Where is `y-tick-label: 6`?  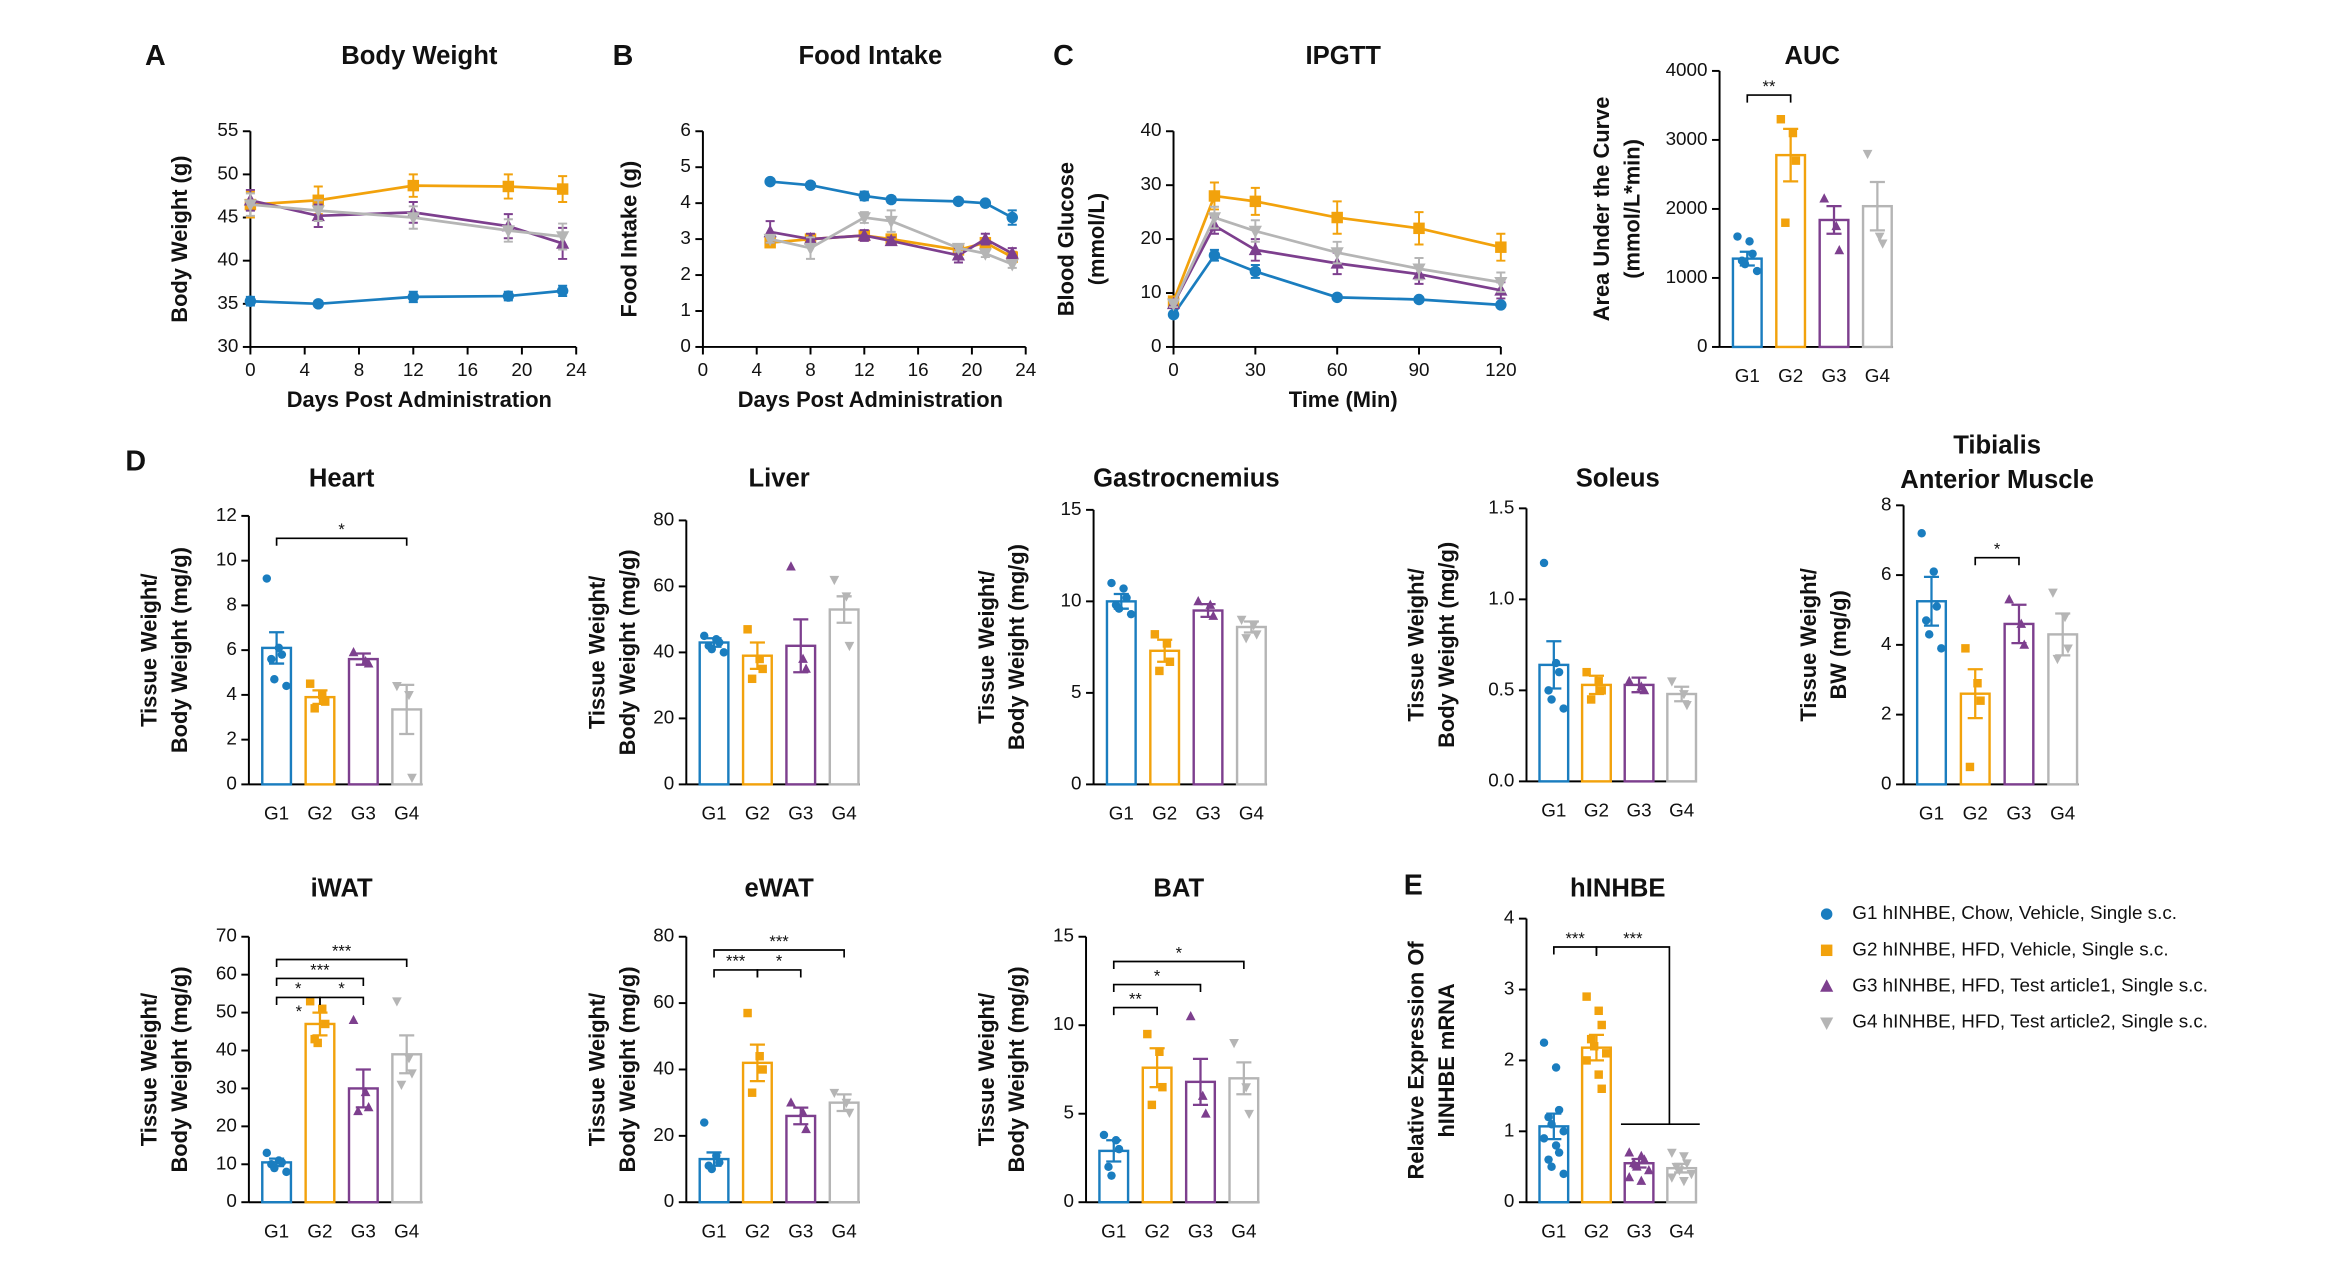
y-tick-label: 6 is located at coordinates (1886, 573).